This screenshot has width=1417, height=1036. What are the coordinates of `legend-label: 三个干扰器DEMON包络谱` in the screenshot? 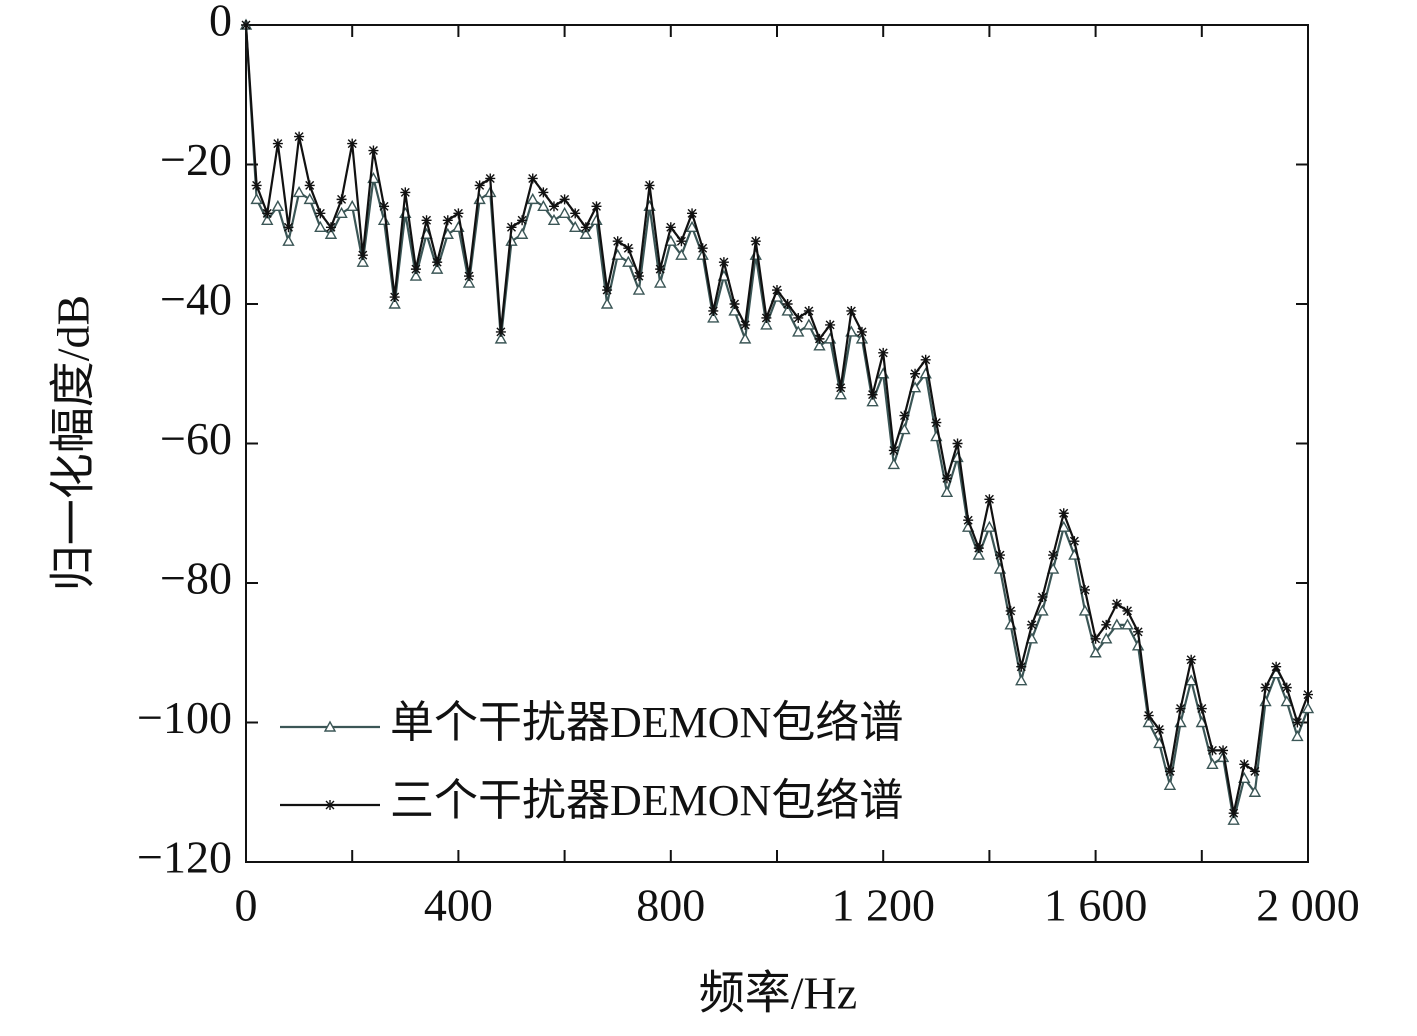 It's located at (646, 800).